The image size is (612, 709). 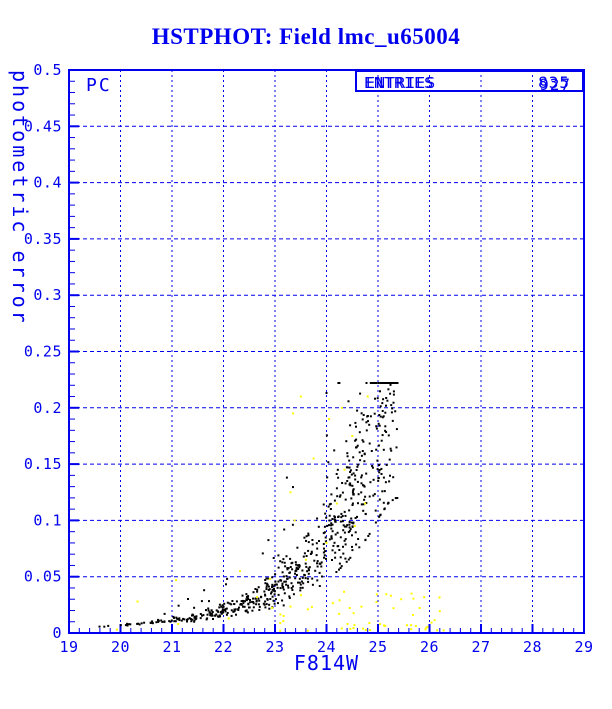 What do you see at coordinates (223, 647) in the screenshot?
I see `x-tick-label: 22` at bounding box center [223, 647].